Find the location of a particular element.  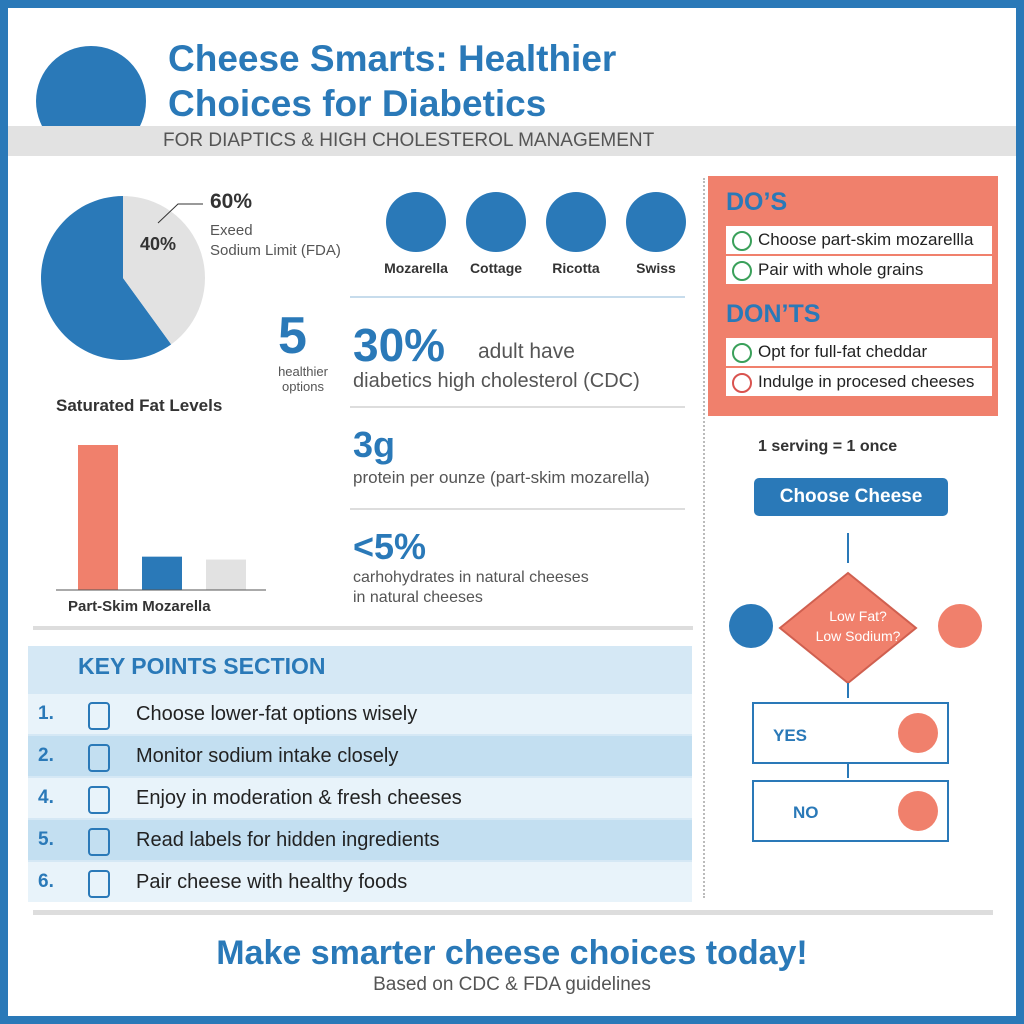

stat-label: adult have is located at coordinates (526, 351).